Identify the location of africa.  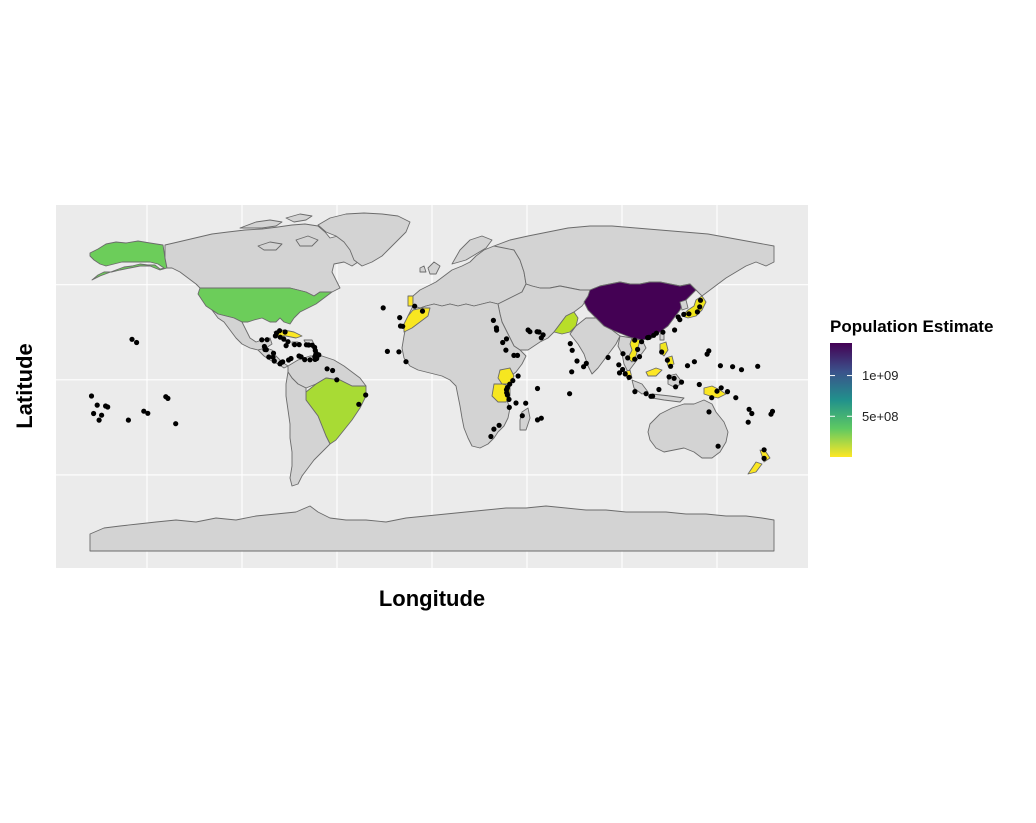
(464, 375).